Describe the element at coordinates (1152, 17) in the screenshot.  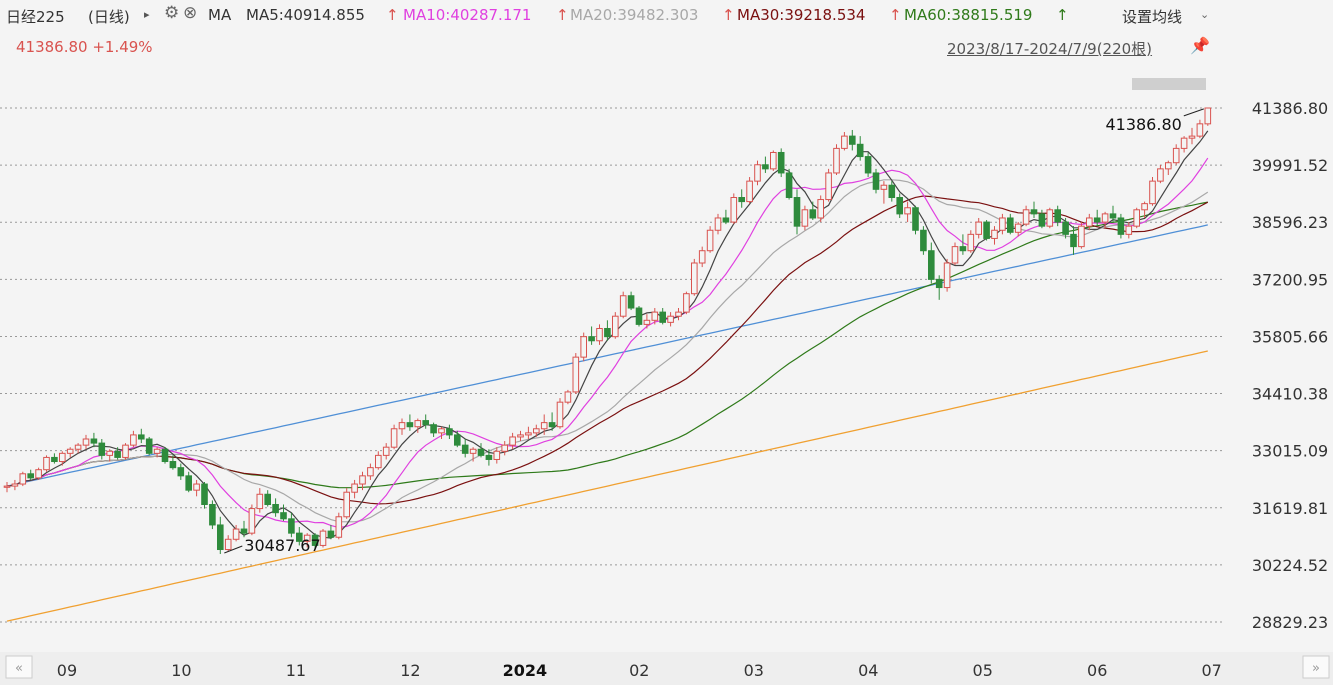
I see `settings-button: 设置均线` at that location.